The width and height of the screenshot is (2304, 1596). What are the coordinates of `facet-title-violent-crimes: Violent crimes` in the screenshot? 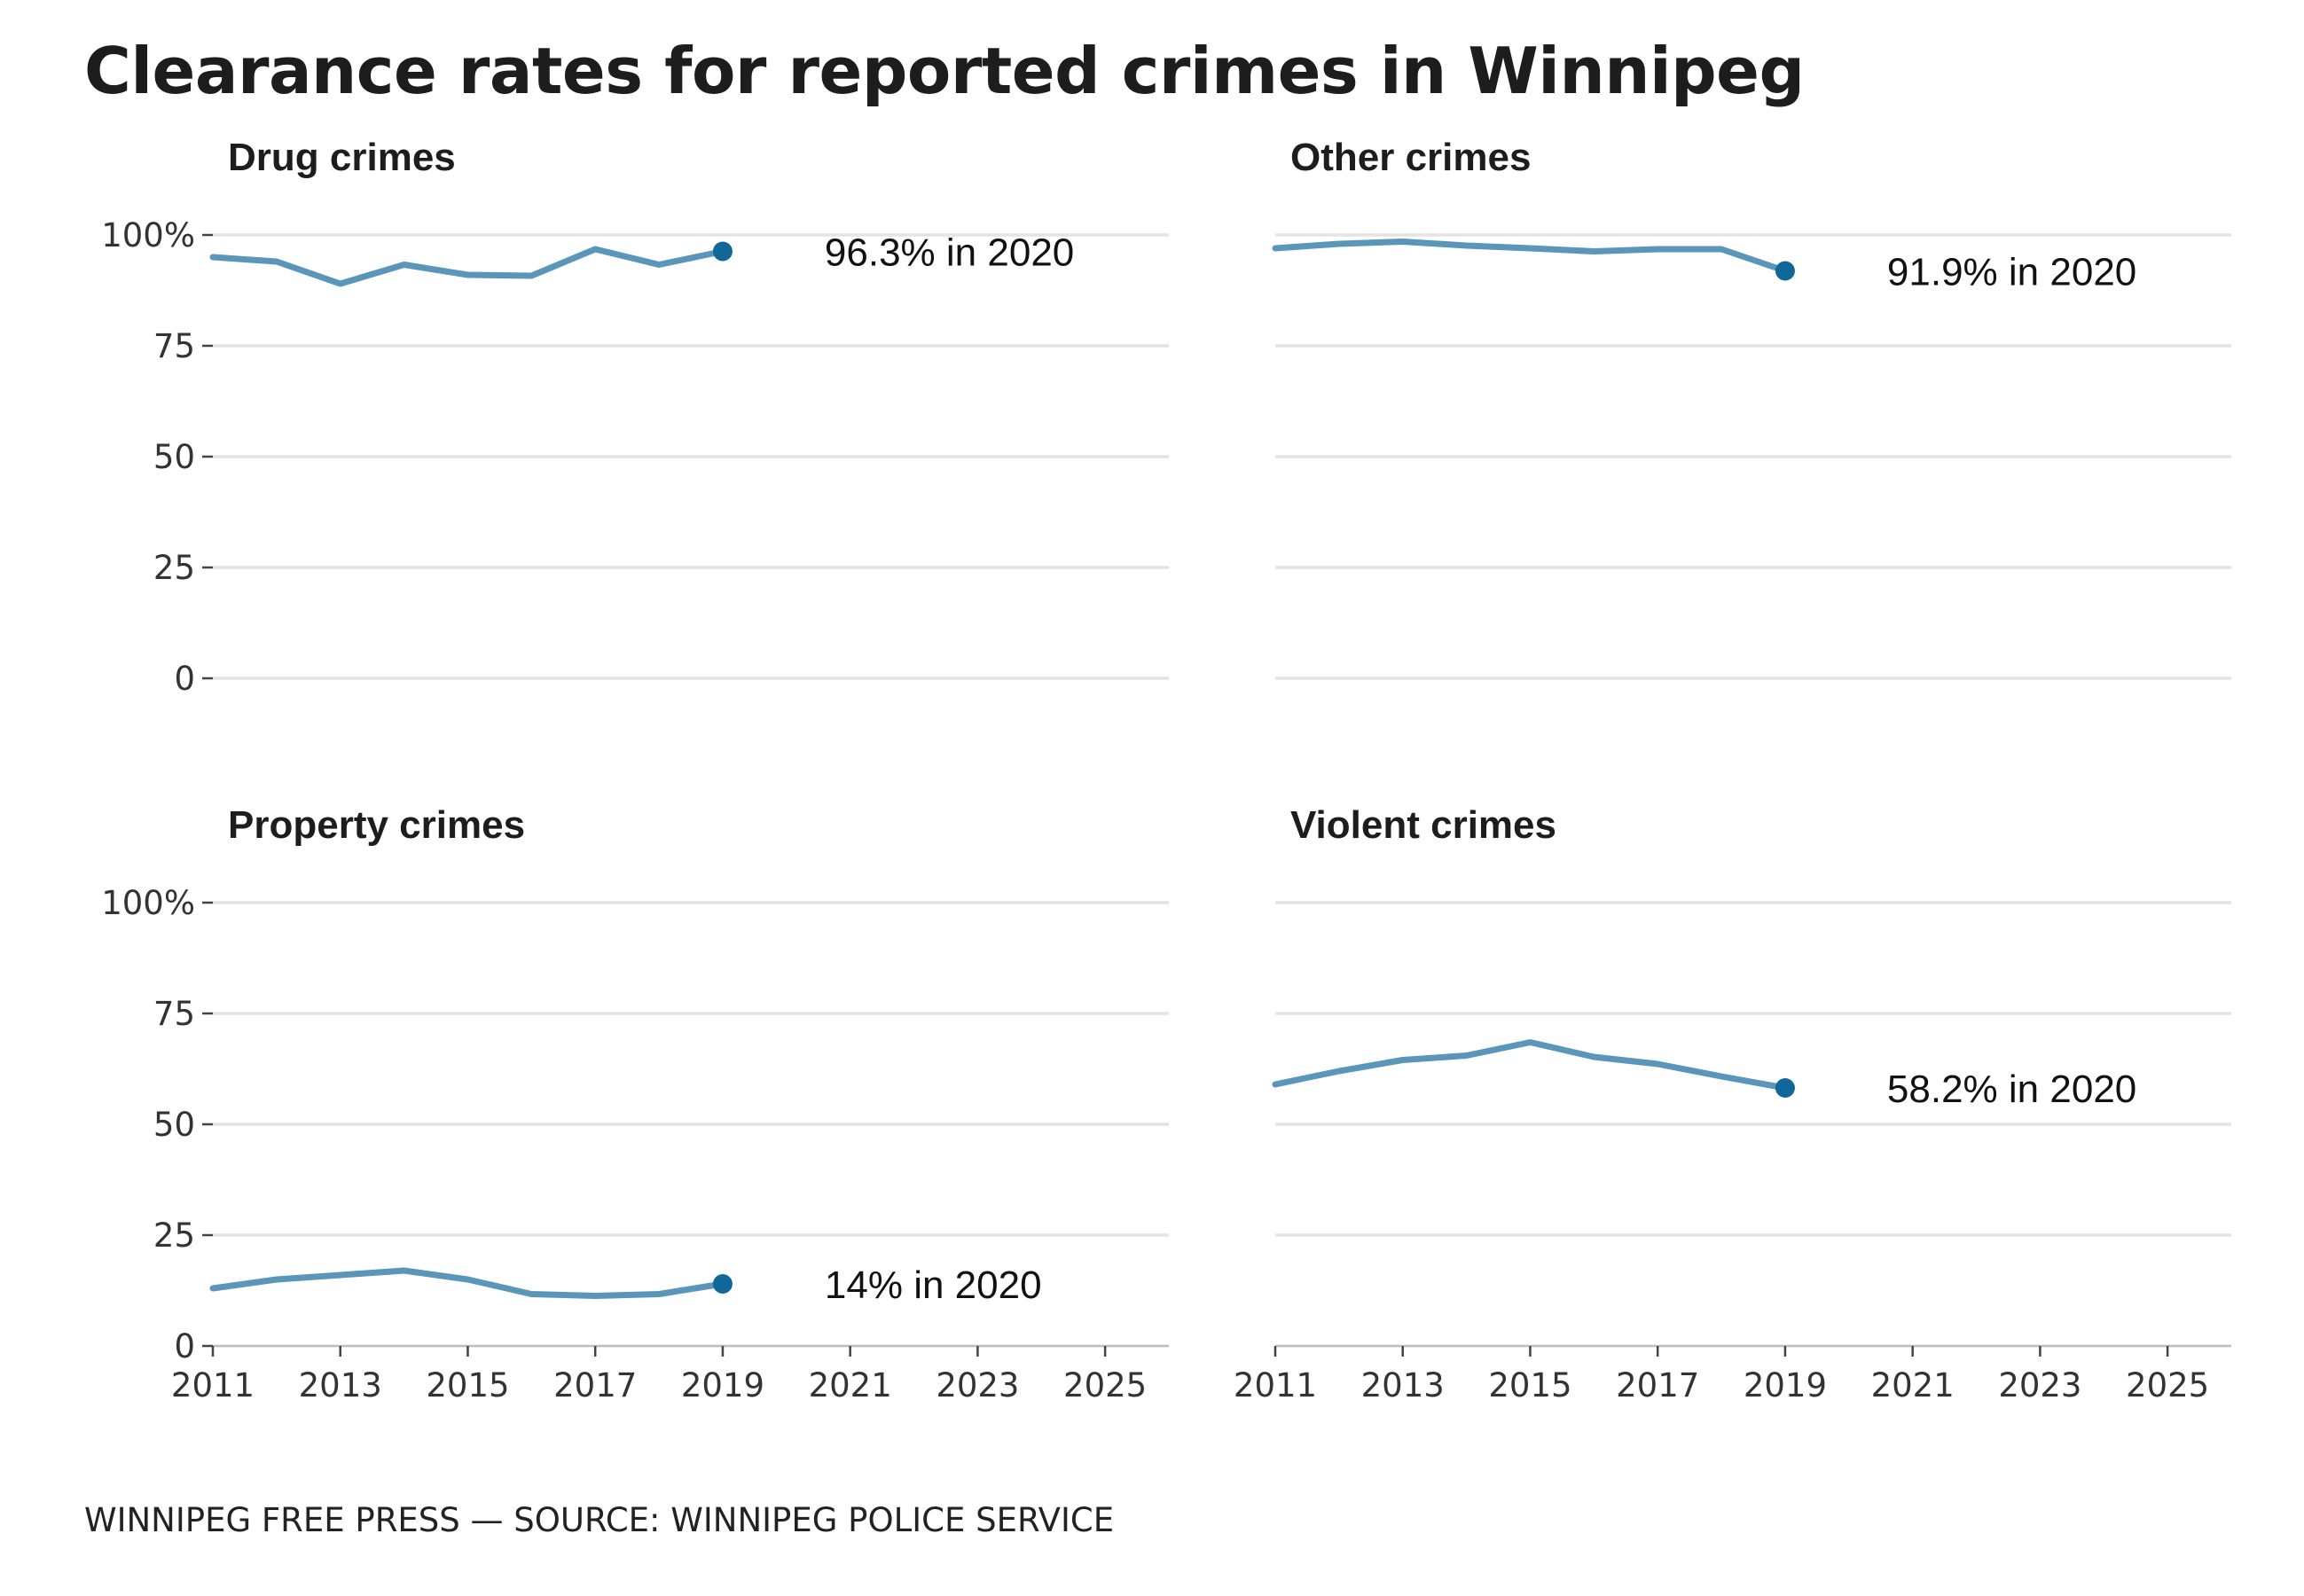 It's located at (1423, 825).